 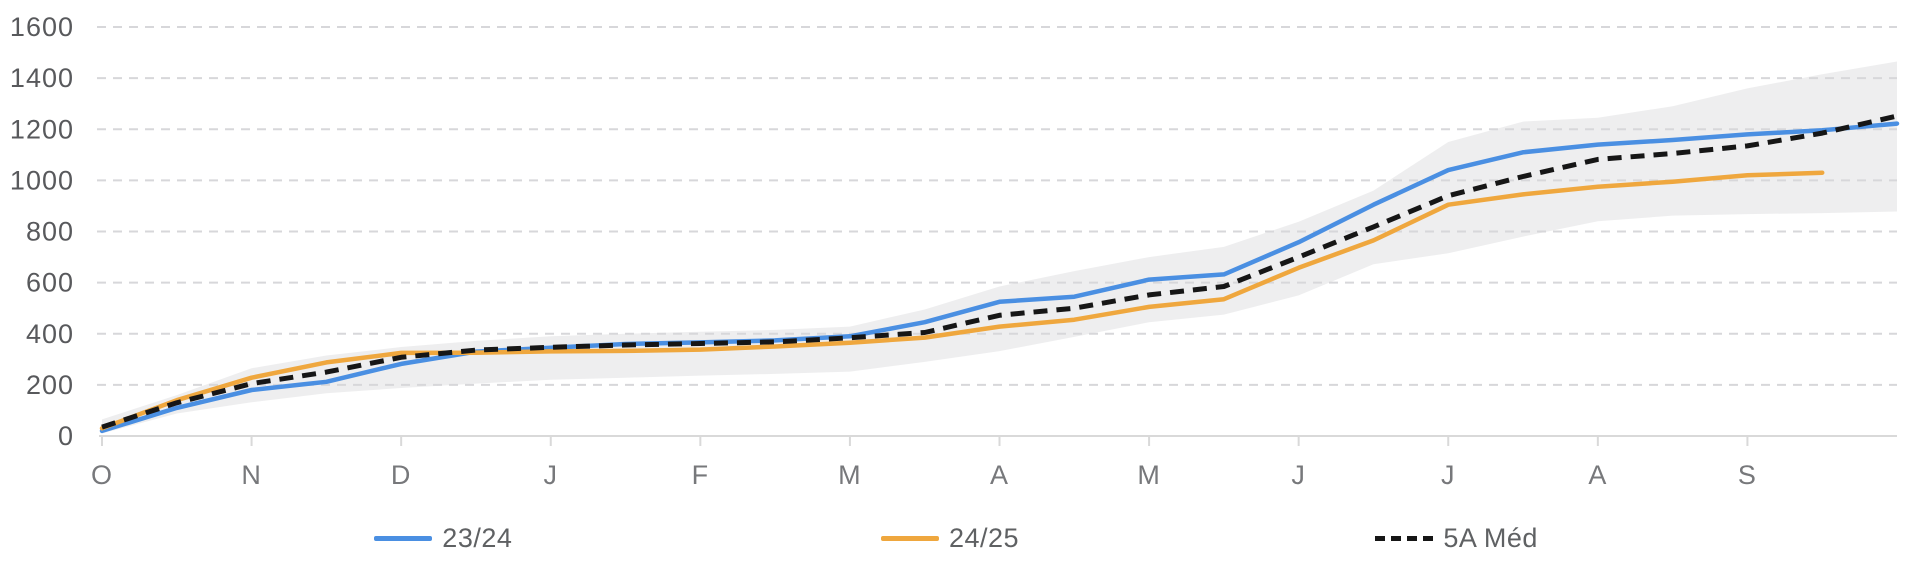 I want to click on chart-legend: 23/24 24/25 5A Méd, so click(x=960, y=538).